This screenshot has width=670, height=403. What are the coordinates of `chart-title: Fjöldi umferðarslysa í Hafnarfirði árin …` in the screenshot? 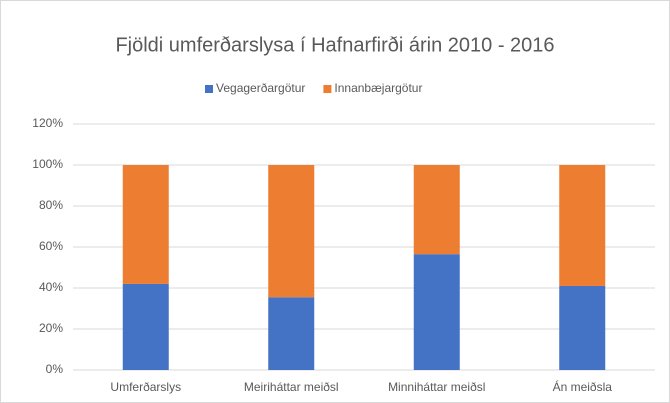 It's located at (334, 45).